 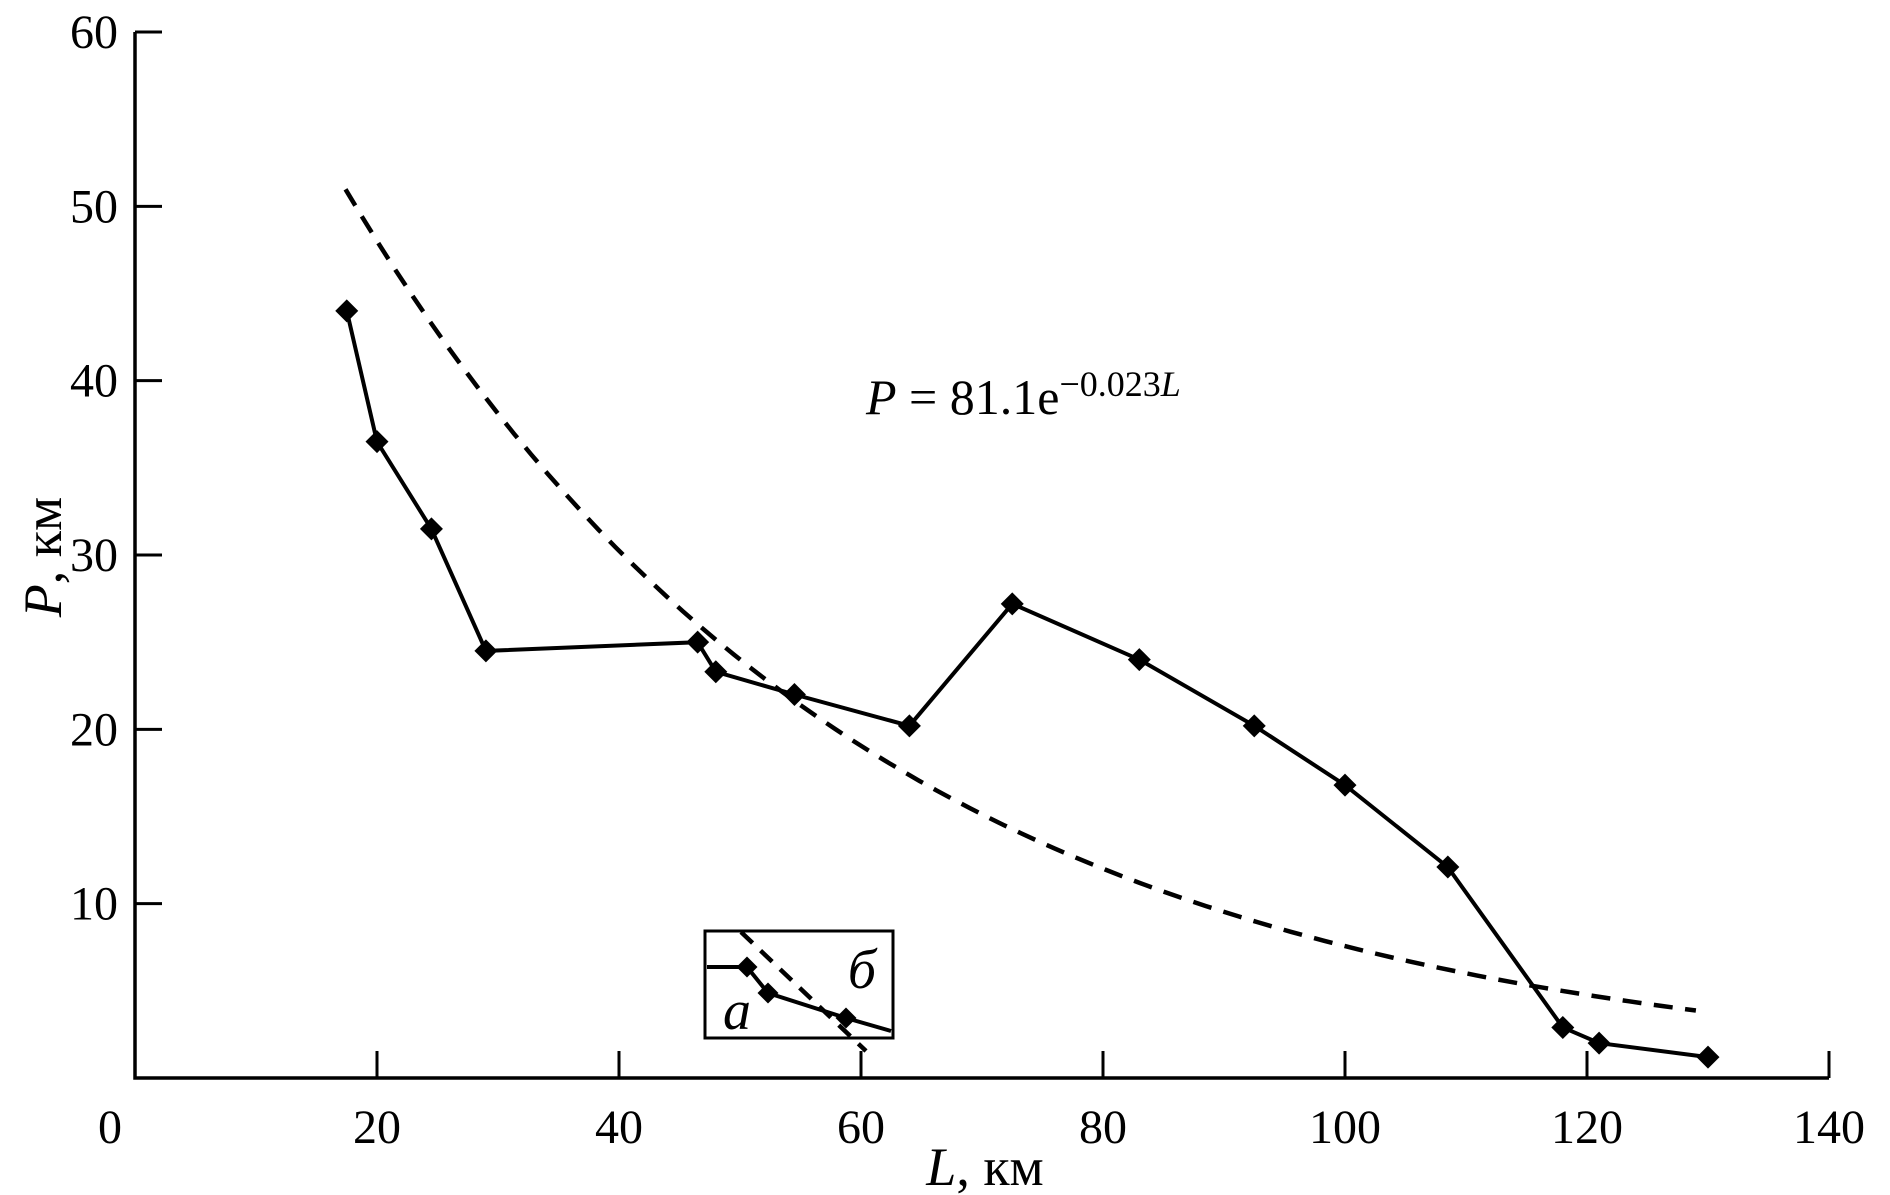 I want to click on y-tick-label: 10, so click(x=94, y=904).